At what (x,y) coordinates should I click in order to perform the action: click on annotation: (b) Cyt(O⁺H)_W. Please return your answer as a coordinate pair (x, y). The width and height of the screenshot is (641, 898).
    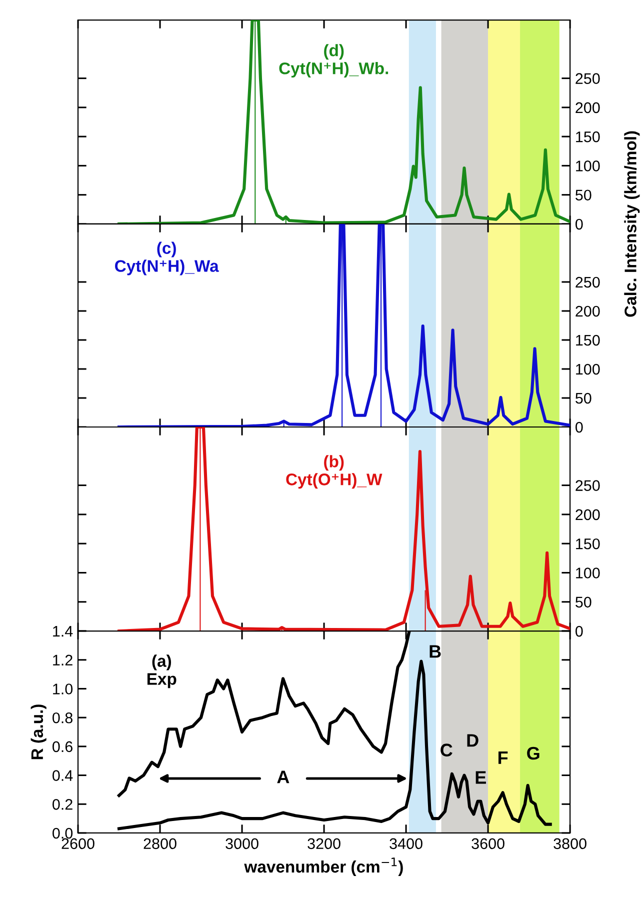
    Looking at the image, I should click on (334, 472).